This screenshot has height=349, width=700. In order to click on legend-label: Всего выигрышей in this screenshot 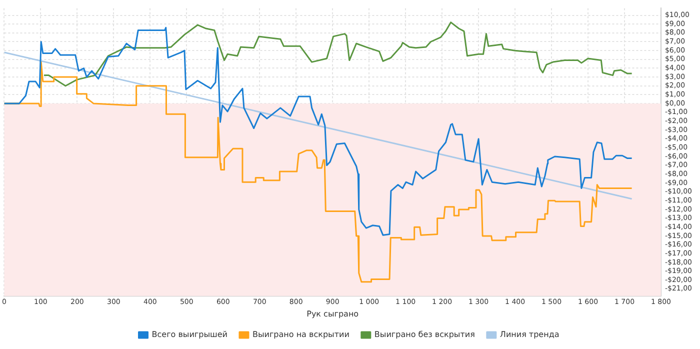, I will do `click(190, 335)`.